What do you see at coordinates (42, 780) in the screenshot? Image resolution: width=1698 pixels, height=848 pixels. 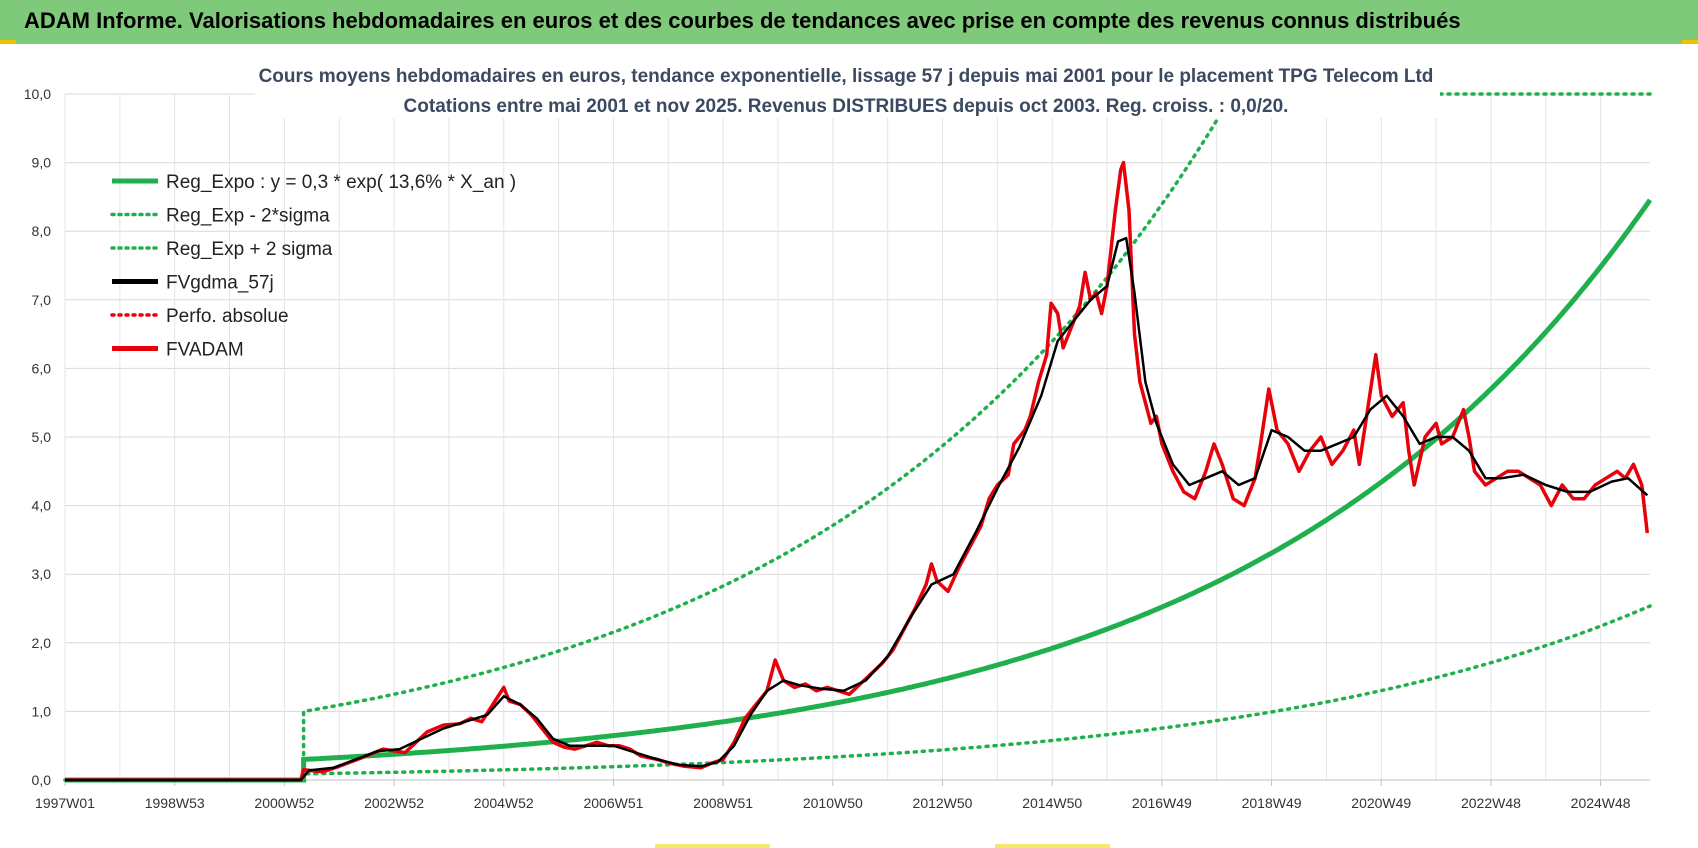 I see `y-tick-label: 0,0` at bounding box center [42, 780].